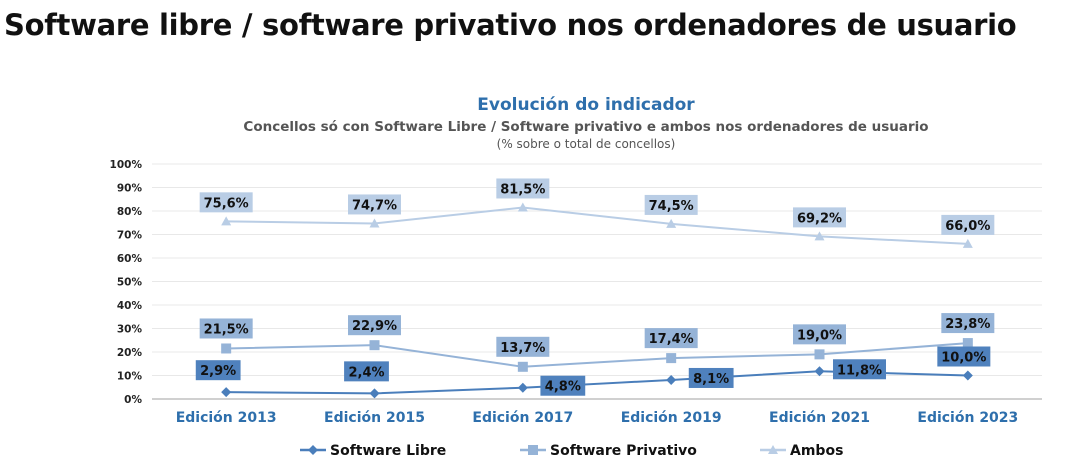 The image size is (1090, 467). What do you see at coordinates (130, 259) in the screenshot?
I see `y-tick-label: 60%` at bounding box center [130, 259].